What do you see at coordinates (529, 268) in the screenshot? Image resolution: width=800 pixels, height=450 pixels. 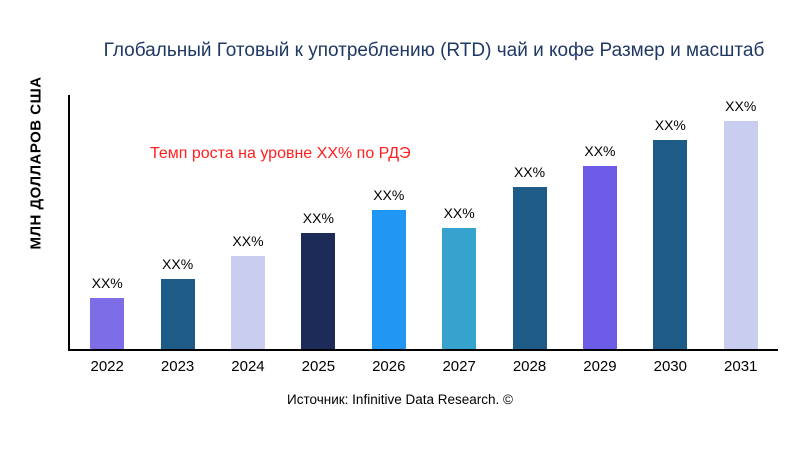 I see `bar-2028` at bounding box center [529, 268].